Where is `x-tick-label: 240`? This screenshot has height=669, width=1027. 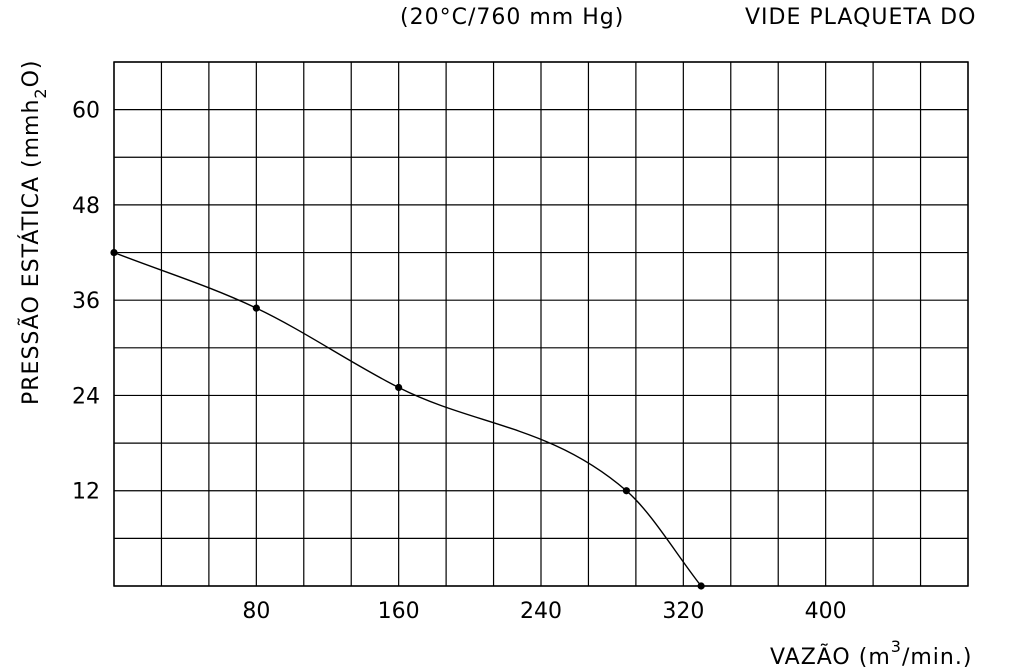 x-tick-label: 240 is located at coordinates (541, 611).